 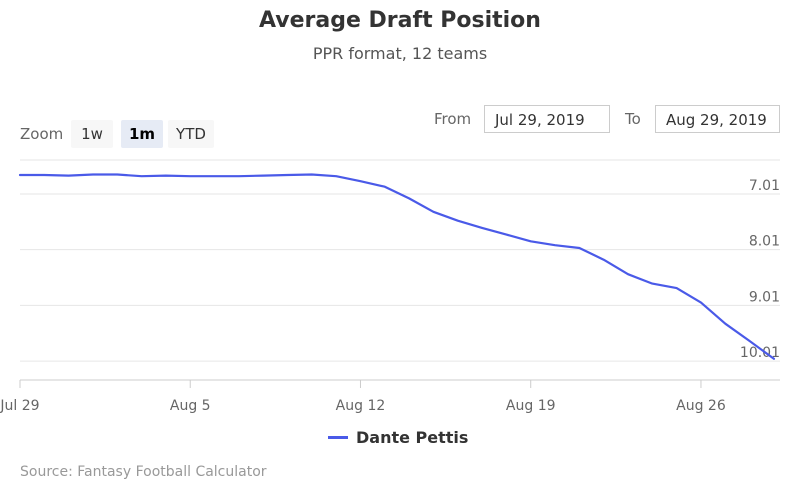 I want to click on zoom-1w-button: 1w, so click(x=92, y=134).